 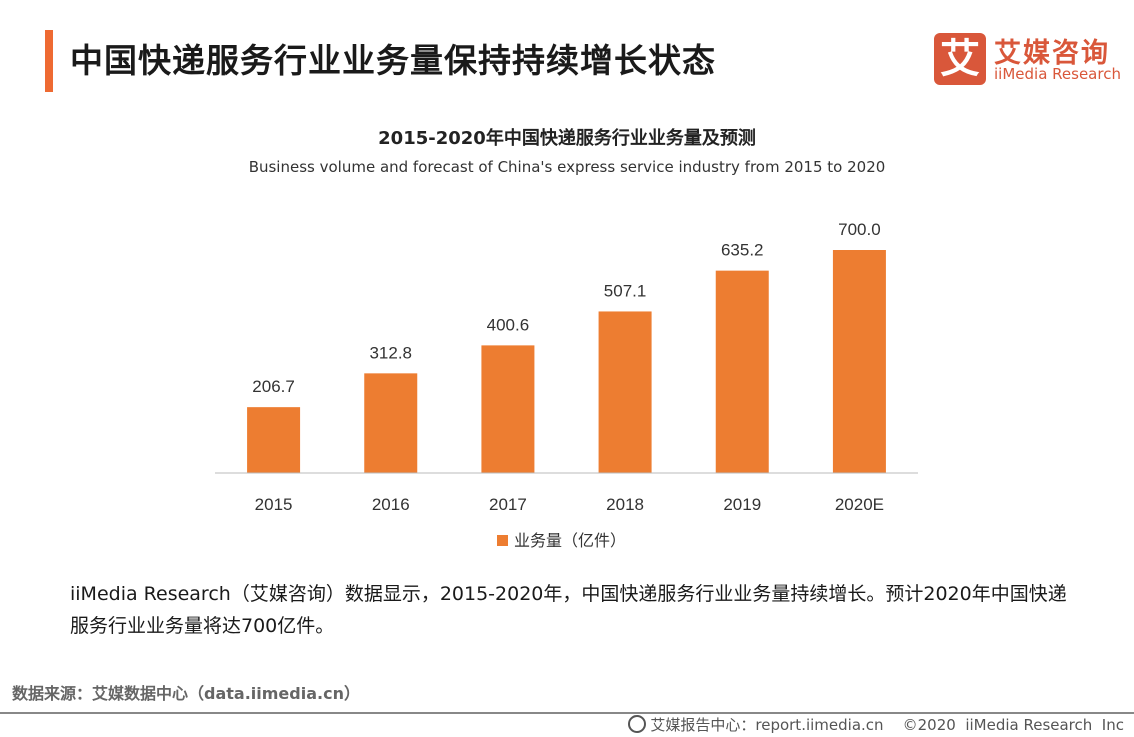 What do you see at coordinates (1057, 74) in the screenshot?
I see `logo-en: iiMedia Research` at bounding box center [1057, 74].